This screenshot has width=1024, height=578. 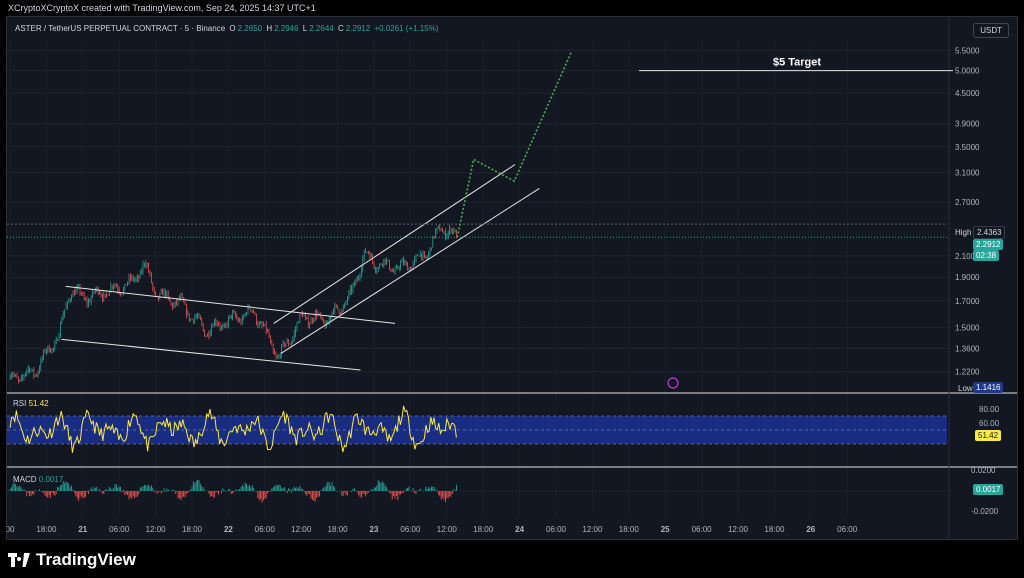 What do you see at coordinates (989, 409) in the screenshot?
I see `rsi-tick-label: 80.00` at bounding box center [989, 409].